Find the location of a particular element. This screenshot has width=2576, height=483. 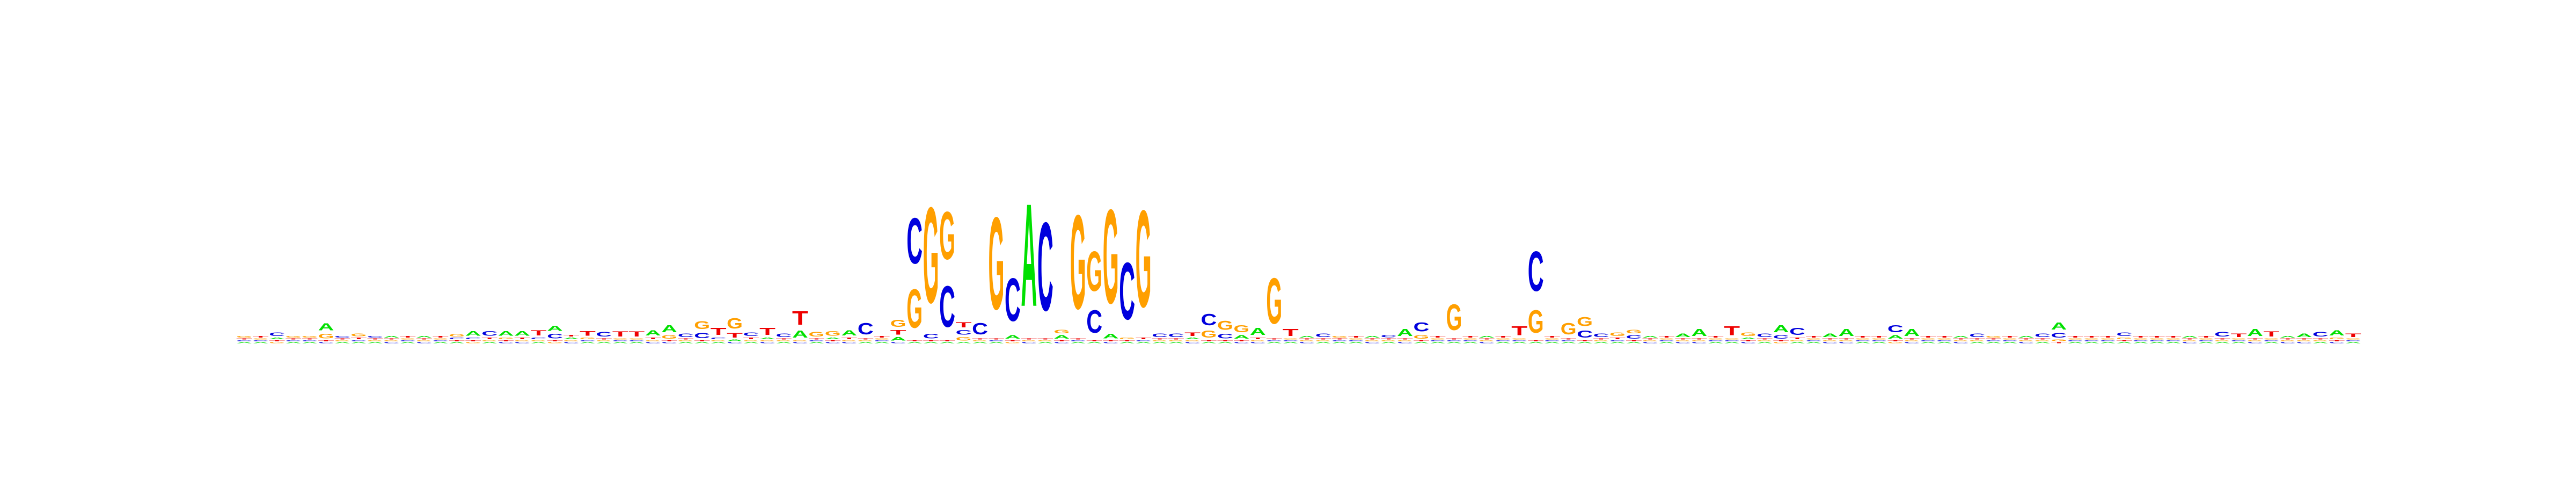

logo-letter-c-pos-49: C is located at coordinates (1029, 342).